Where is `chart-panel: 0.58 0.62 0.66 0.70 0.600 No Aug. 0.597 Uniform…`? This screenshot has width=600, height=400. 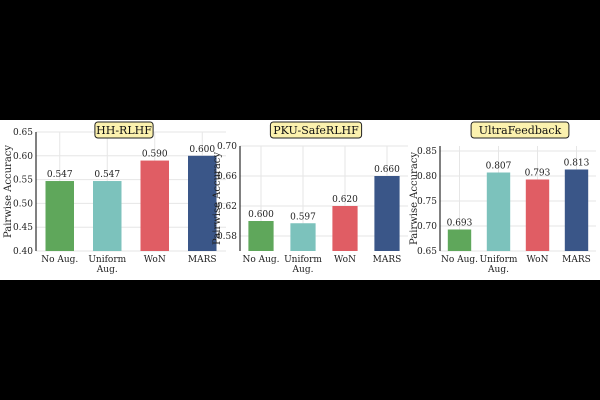 chart-panel: 0.58 0.62 0.66 0.70 0.600 No Aug. 0.597 Uniform… is located at coordinates (310, 198).